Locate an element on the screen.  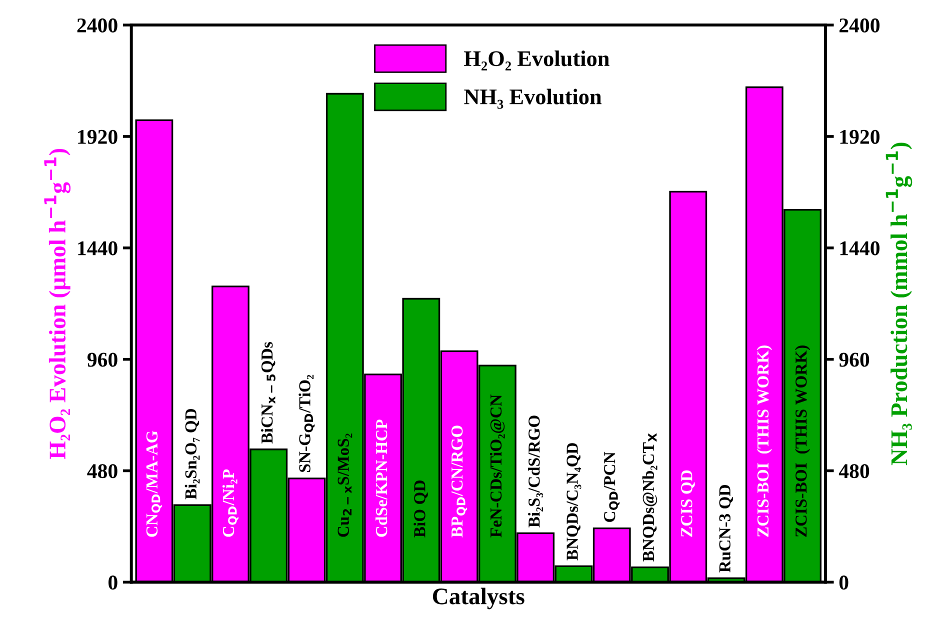
x-tick-label: SN-G$_{QD}$/TiO₂ is located at coordinates (306, 423).